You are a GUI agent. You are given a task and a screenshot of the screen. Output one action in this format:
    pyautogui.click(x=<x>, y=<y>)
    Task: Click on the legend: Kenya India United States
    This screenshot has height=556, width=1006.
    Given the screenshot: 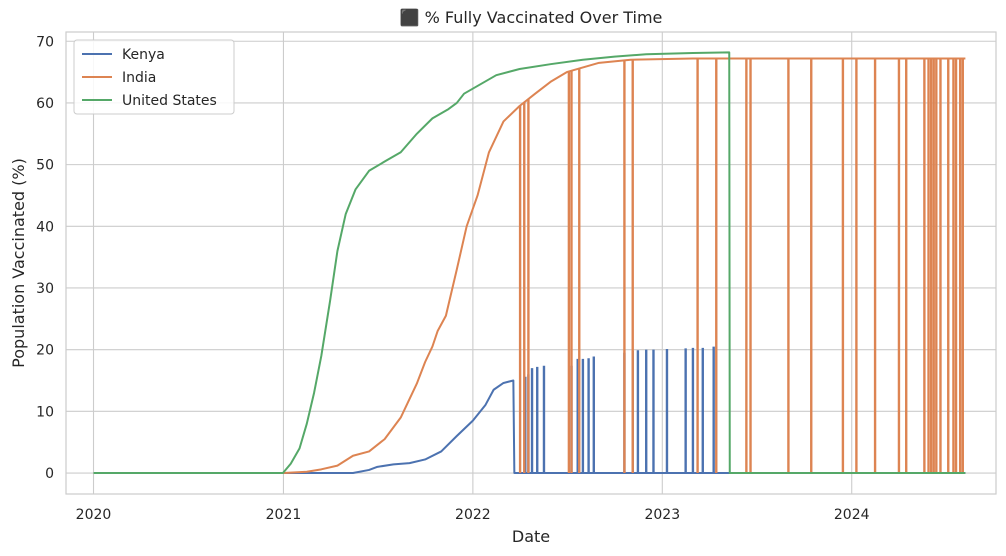 What is the action you would take?
    pyautogui.click(x=154, y=77)
    